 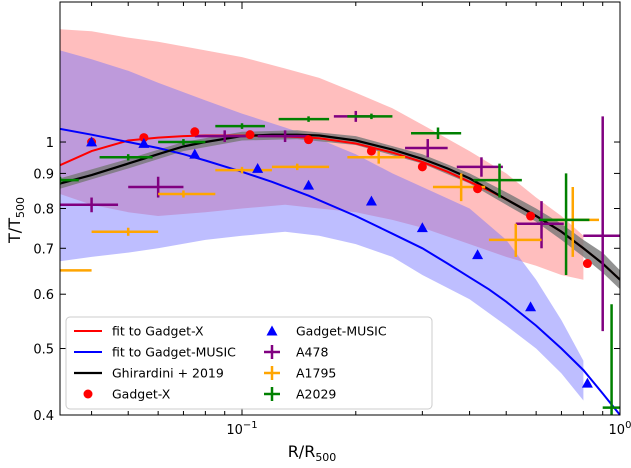 What do you see at coordinates (16, 220) in the screenshot?
I see `y-axis-label: T/T500` at bounding box center [16, 220].